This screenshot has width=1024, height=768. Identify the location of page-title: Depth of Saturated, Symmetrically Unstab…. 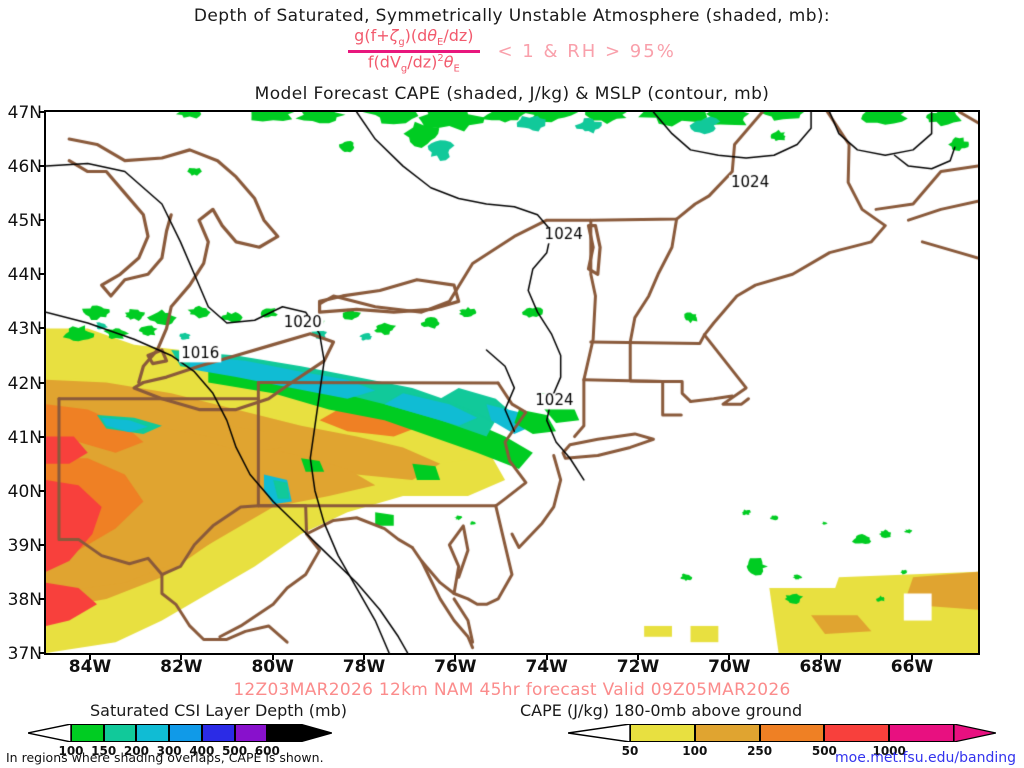
(512, 16).